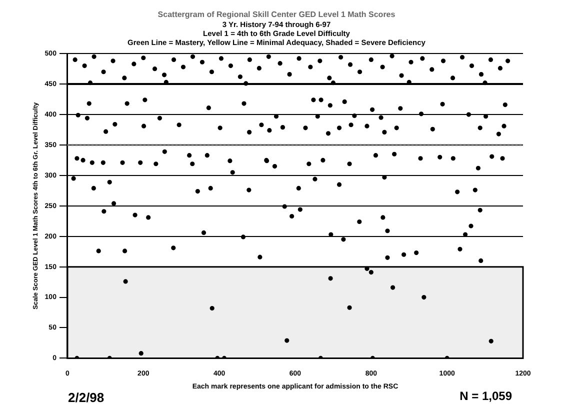 This screenshot has width=565, height=417. What do you see at coordinates (86, 397) in the screenshot?
I see `text: 2/2/98` at bounding box center [86, 397].